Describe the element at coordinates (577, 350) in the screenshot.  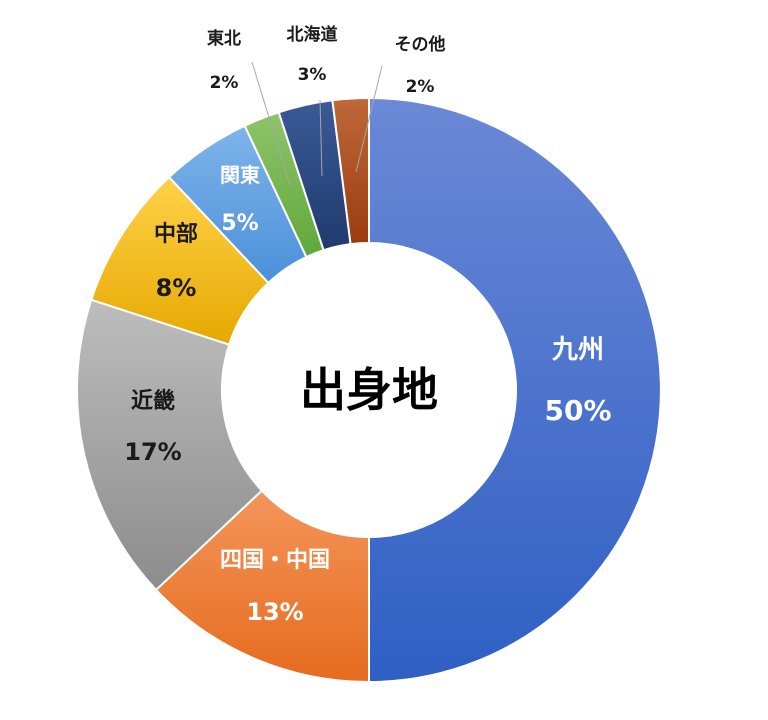
I see `slice-name-label: 九州` at that location.